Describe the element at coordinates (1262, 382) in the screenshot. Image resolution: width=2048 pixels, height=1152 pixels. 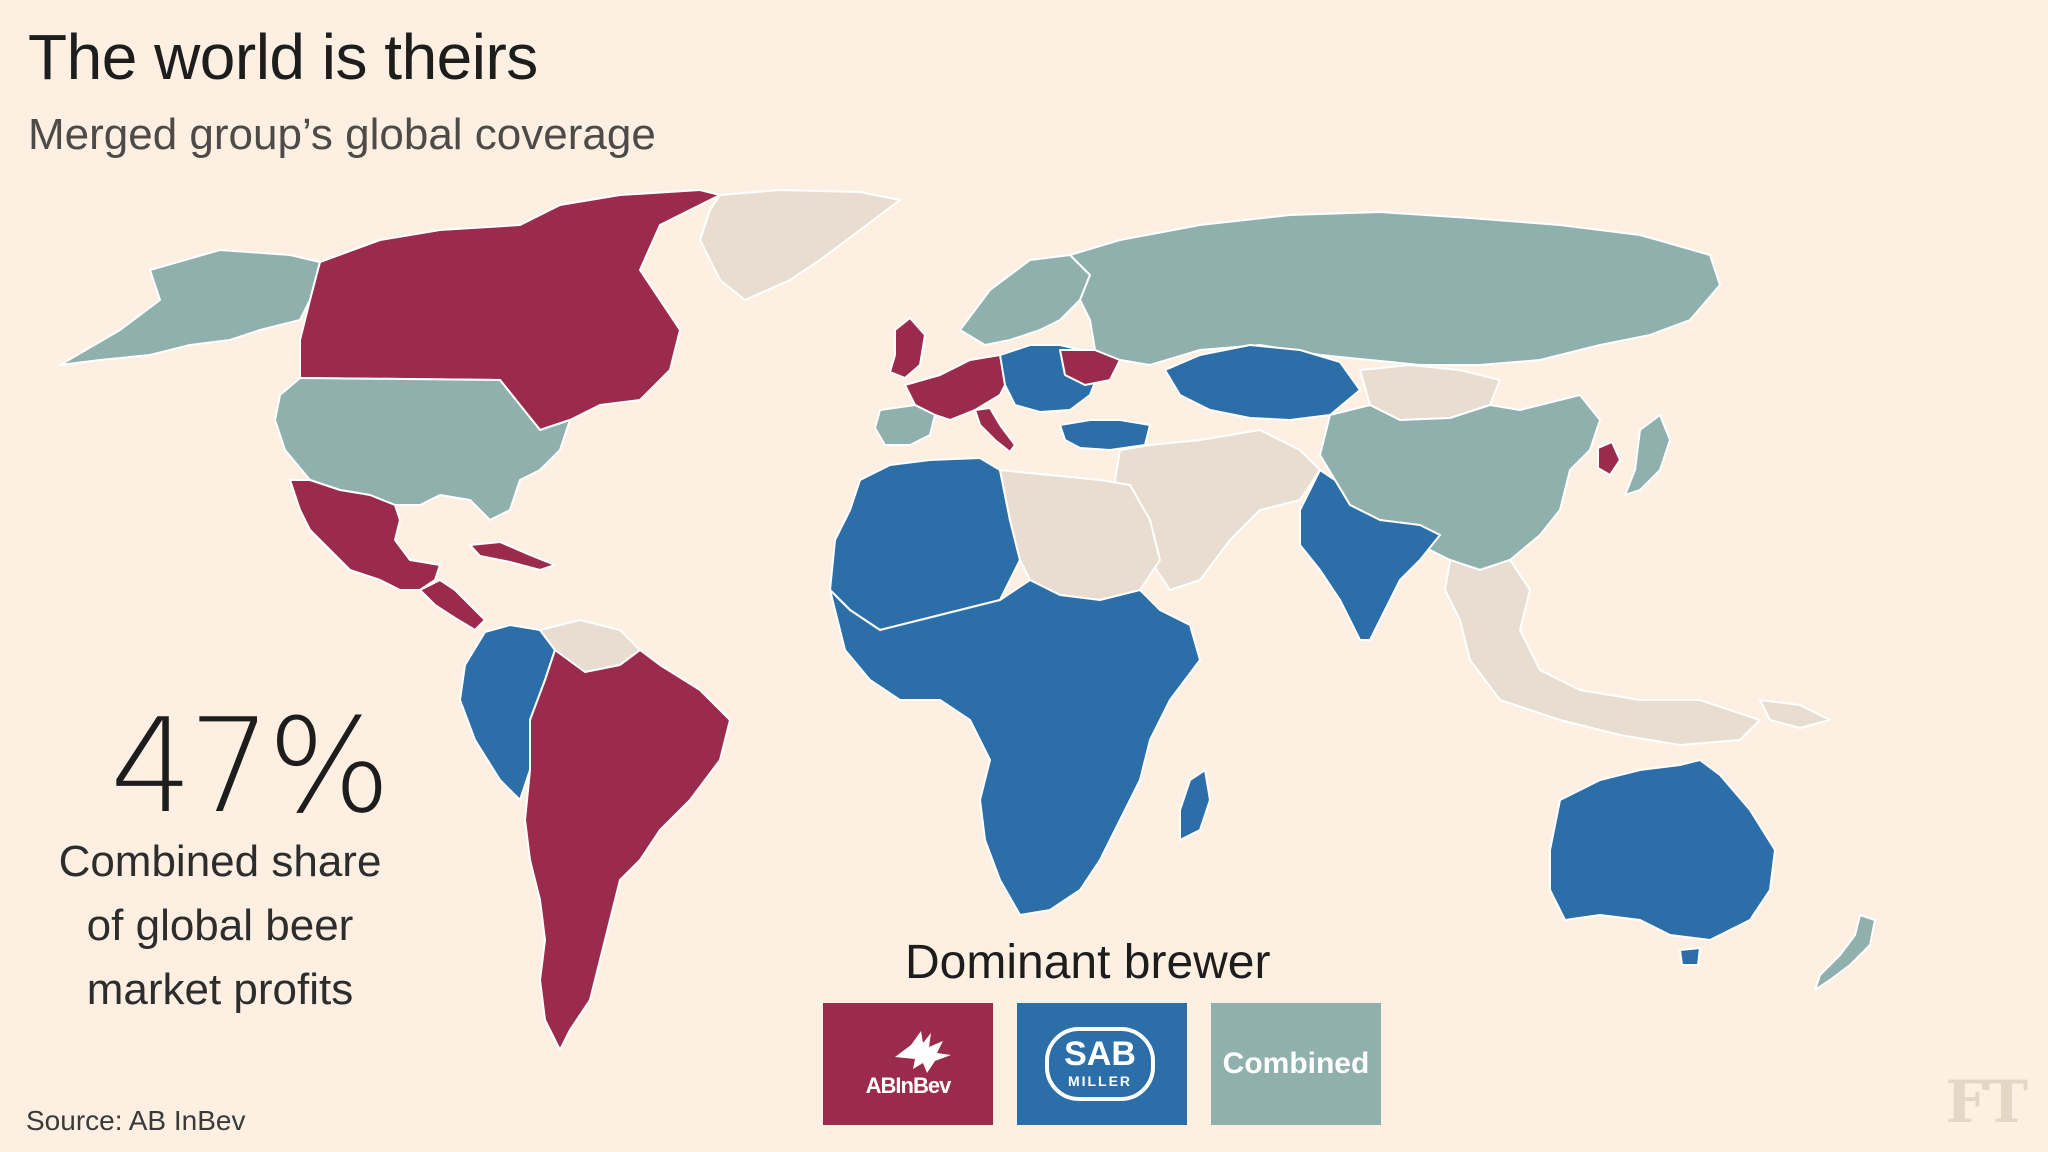
I see `region-kazakhstan` at that location.